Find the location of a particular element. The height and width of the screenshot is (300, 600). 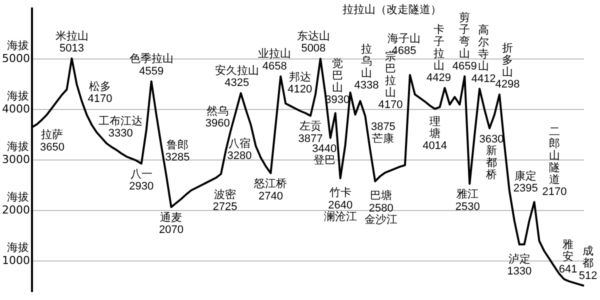

annotation: 波密 is located at coordinates (225, 194).